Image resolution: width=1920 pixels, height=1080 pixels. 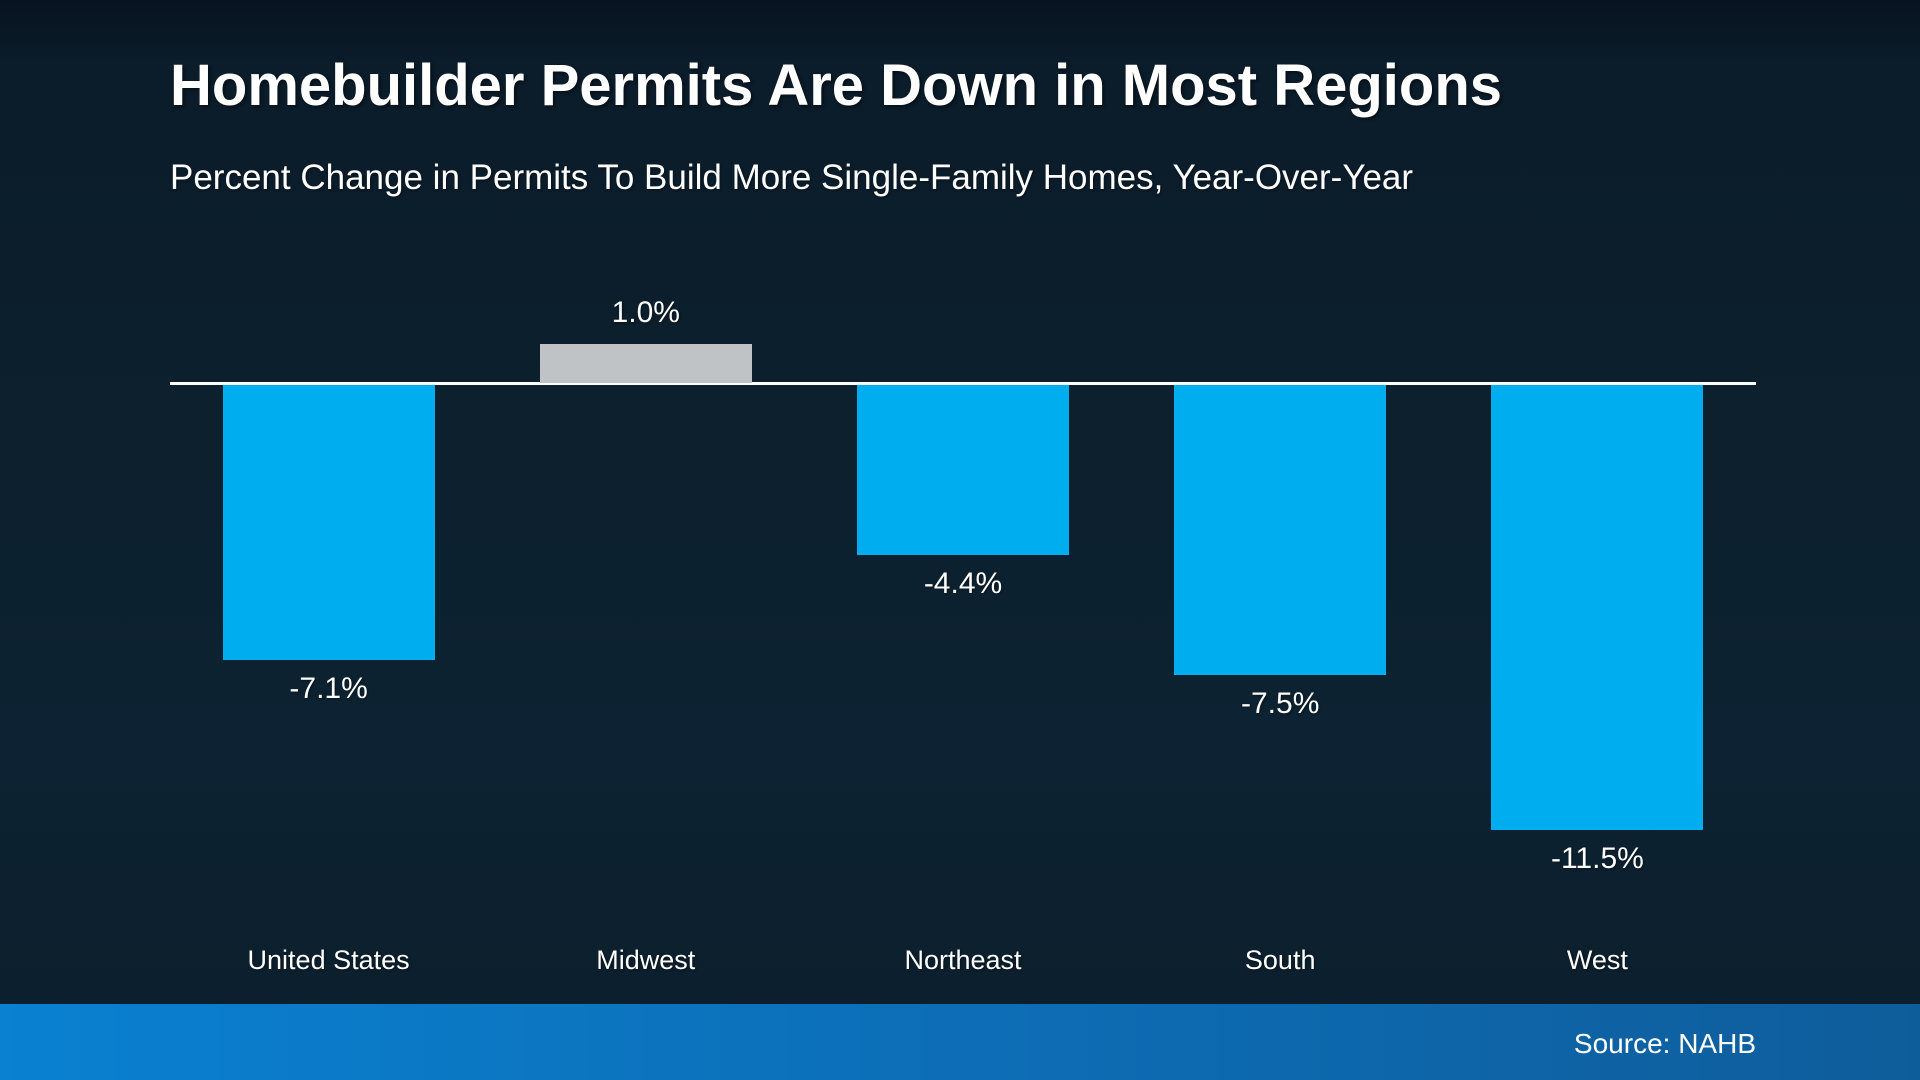 What do you see at coordinates (963, 470) in the screenshot?
I see `bar-northeast` at bounding box center [963, 470].